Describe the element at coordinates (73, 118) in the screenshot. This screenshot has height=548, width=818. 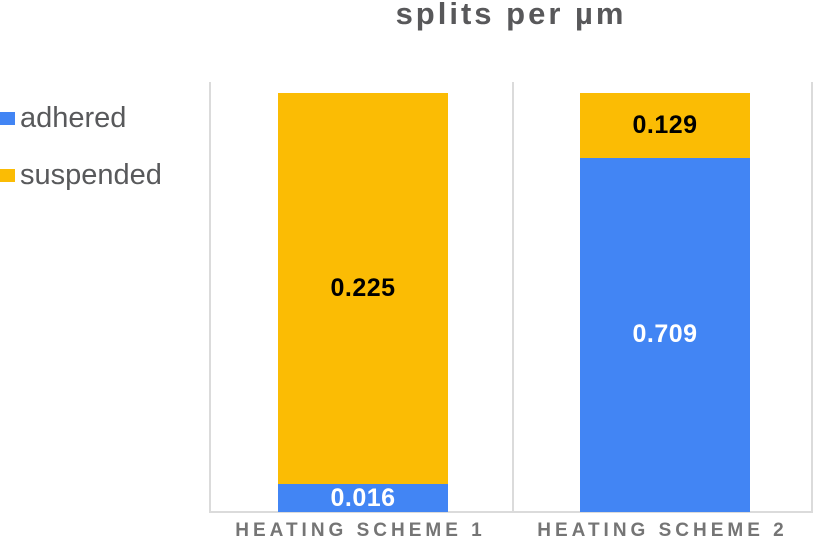
I see `legend-label-adhered: adhered` at that location.